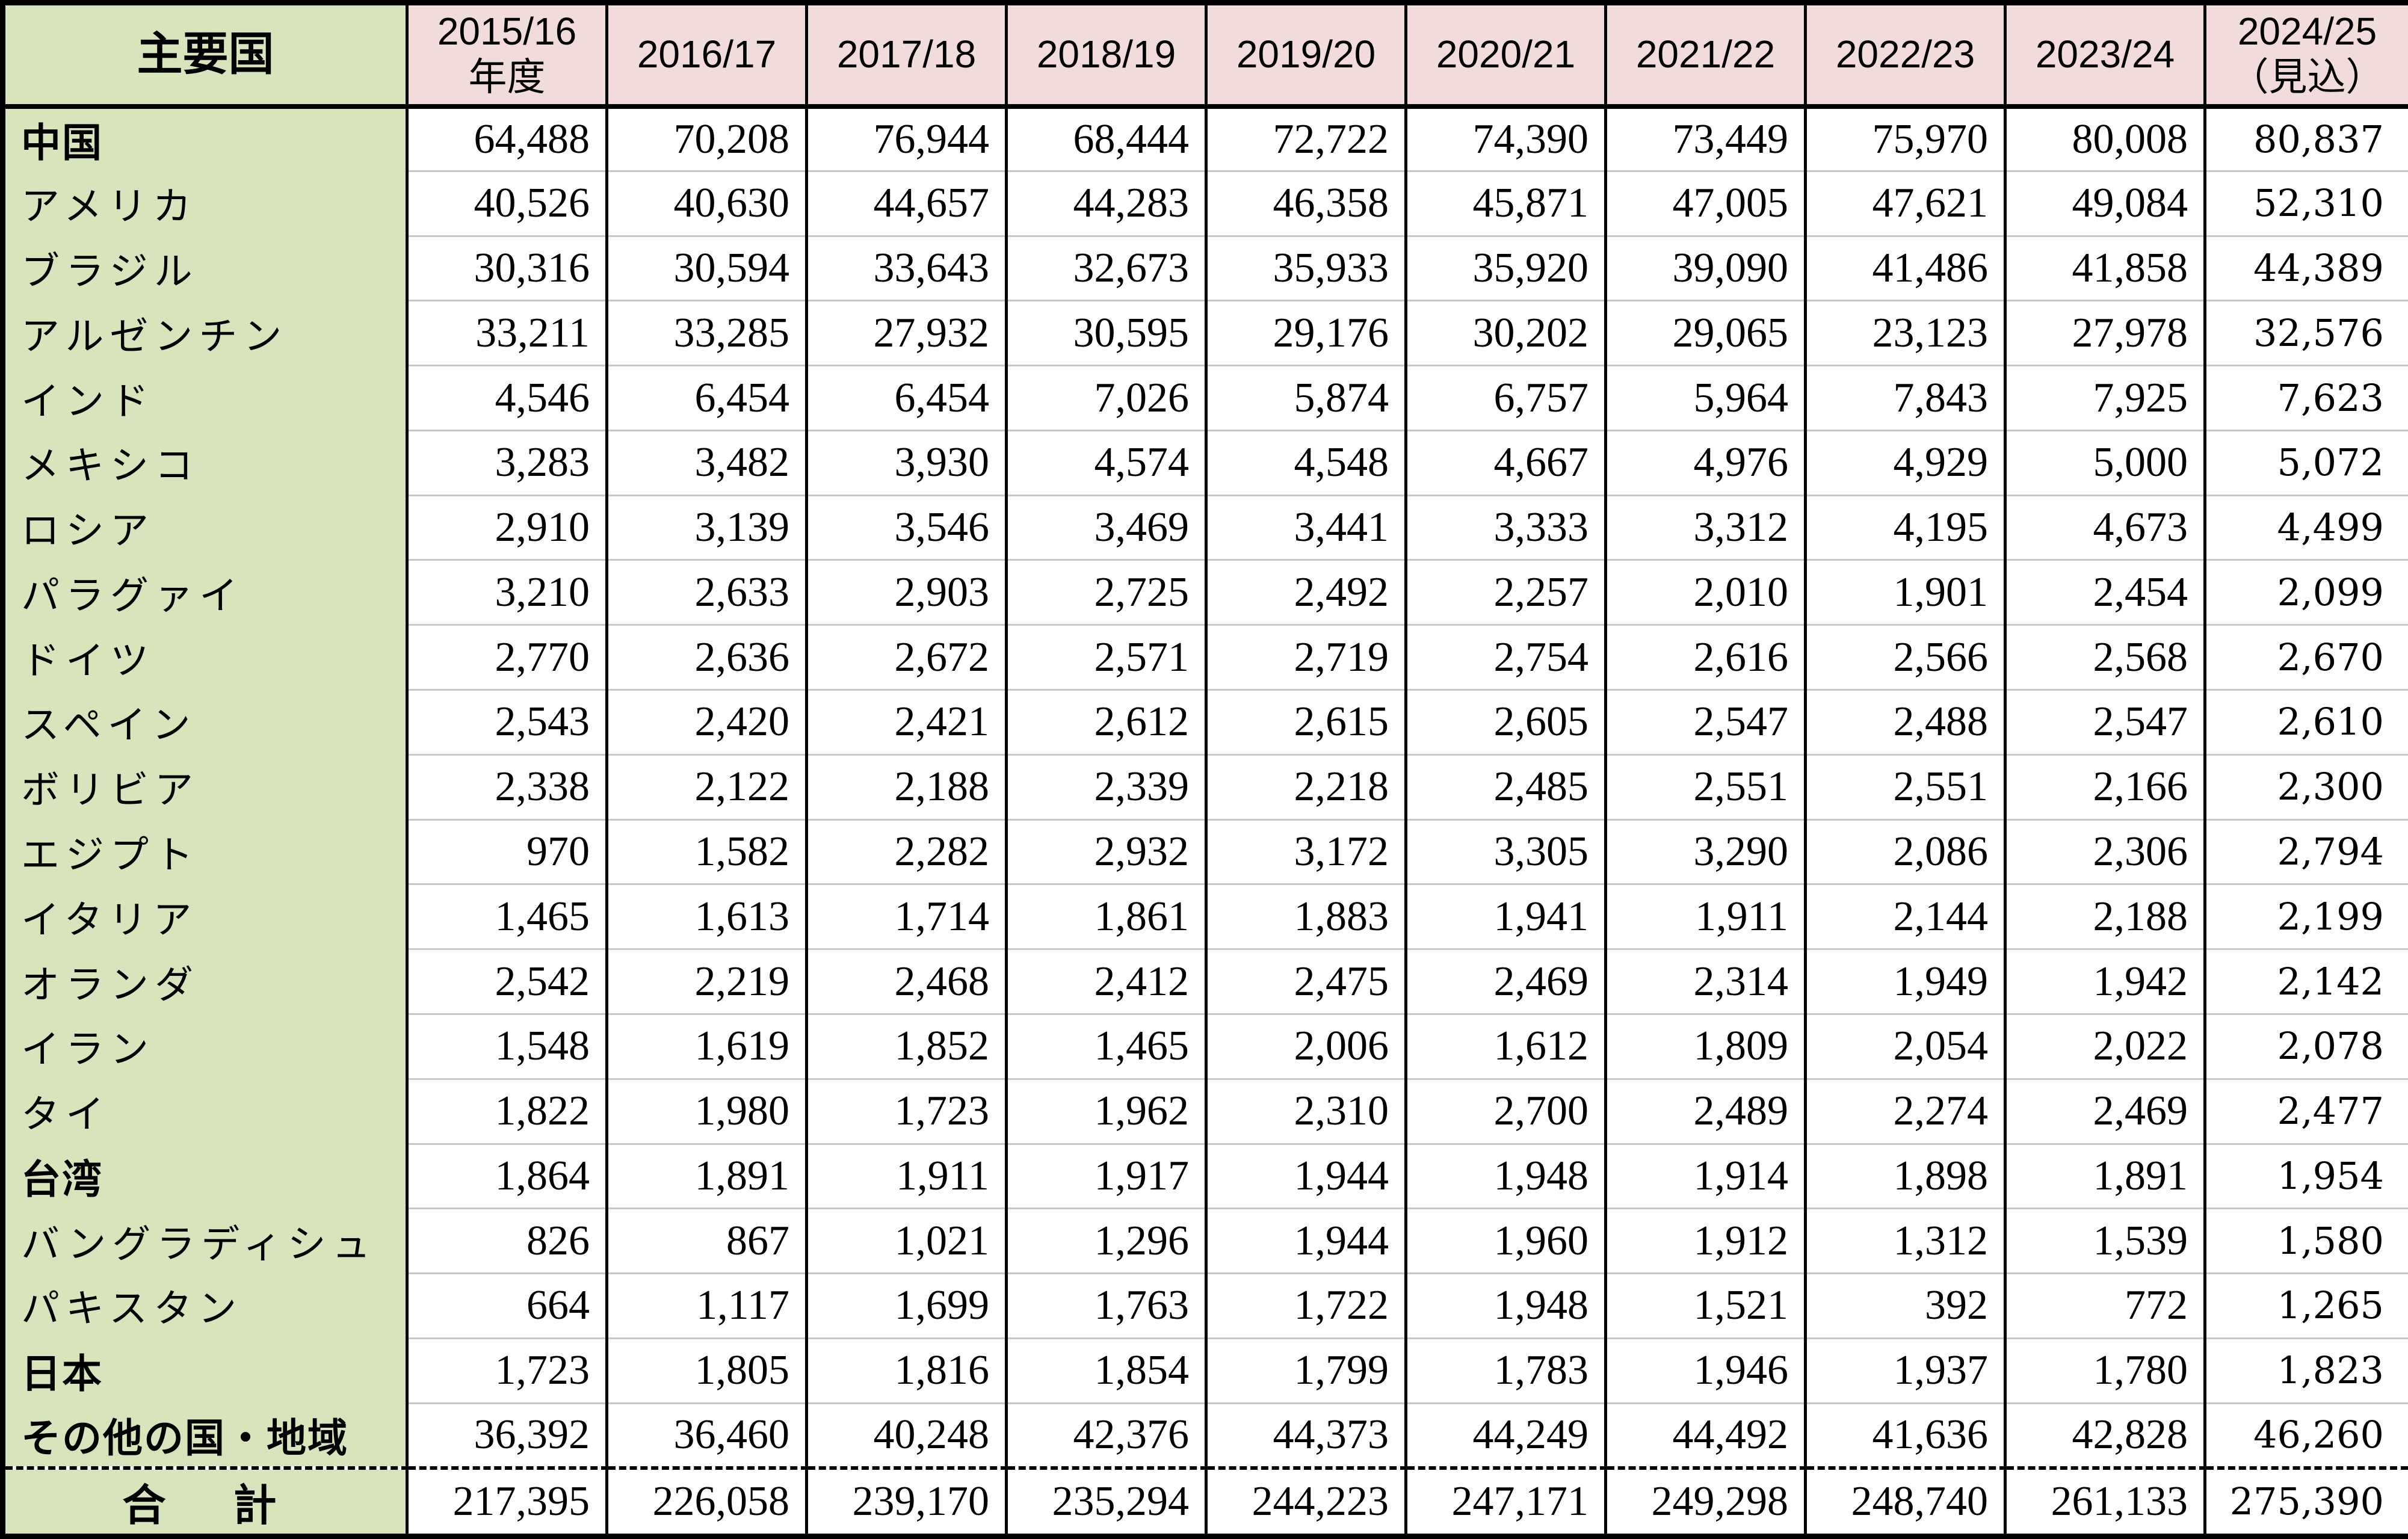 The image size is (2408, 1539). What do you see at coordinates (1105, 788) in the screenshot?
I see `value-cell: 2,339` at bounding box center [1105, 788].